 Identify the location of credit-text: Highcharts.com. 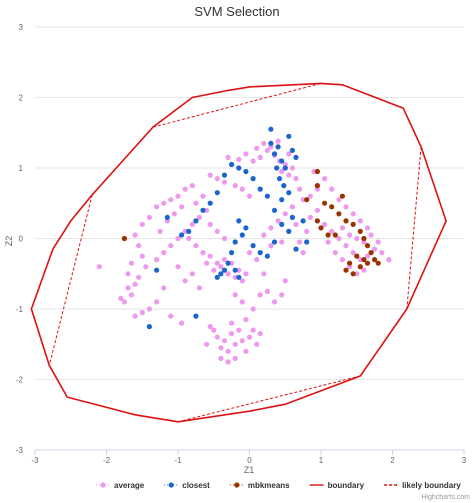
(445, 497).